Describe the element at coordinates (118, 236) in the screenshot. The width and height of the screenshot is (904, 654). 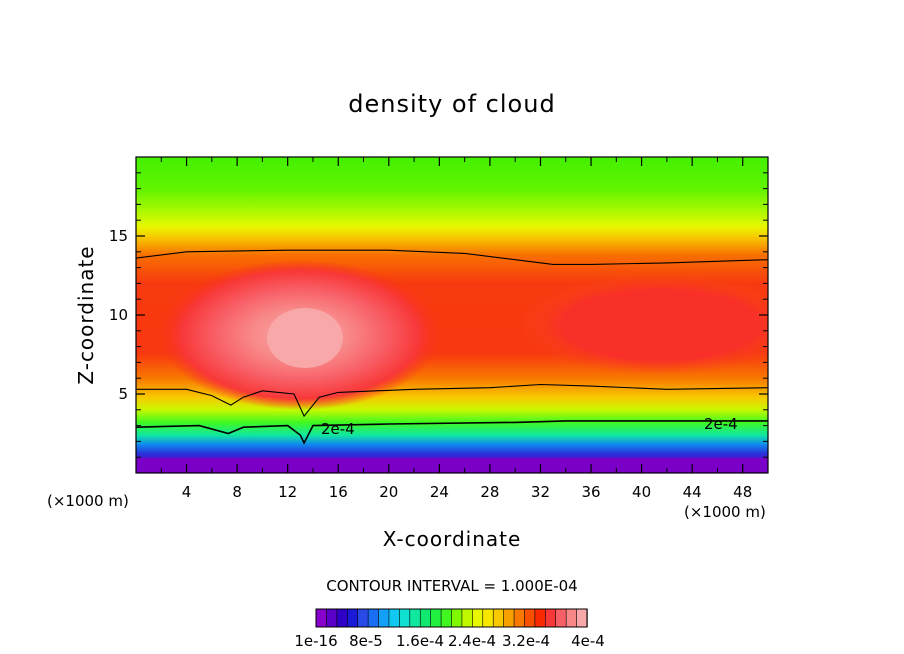
I see `y-tick-label: 15` at that location.